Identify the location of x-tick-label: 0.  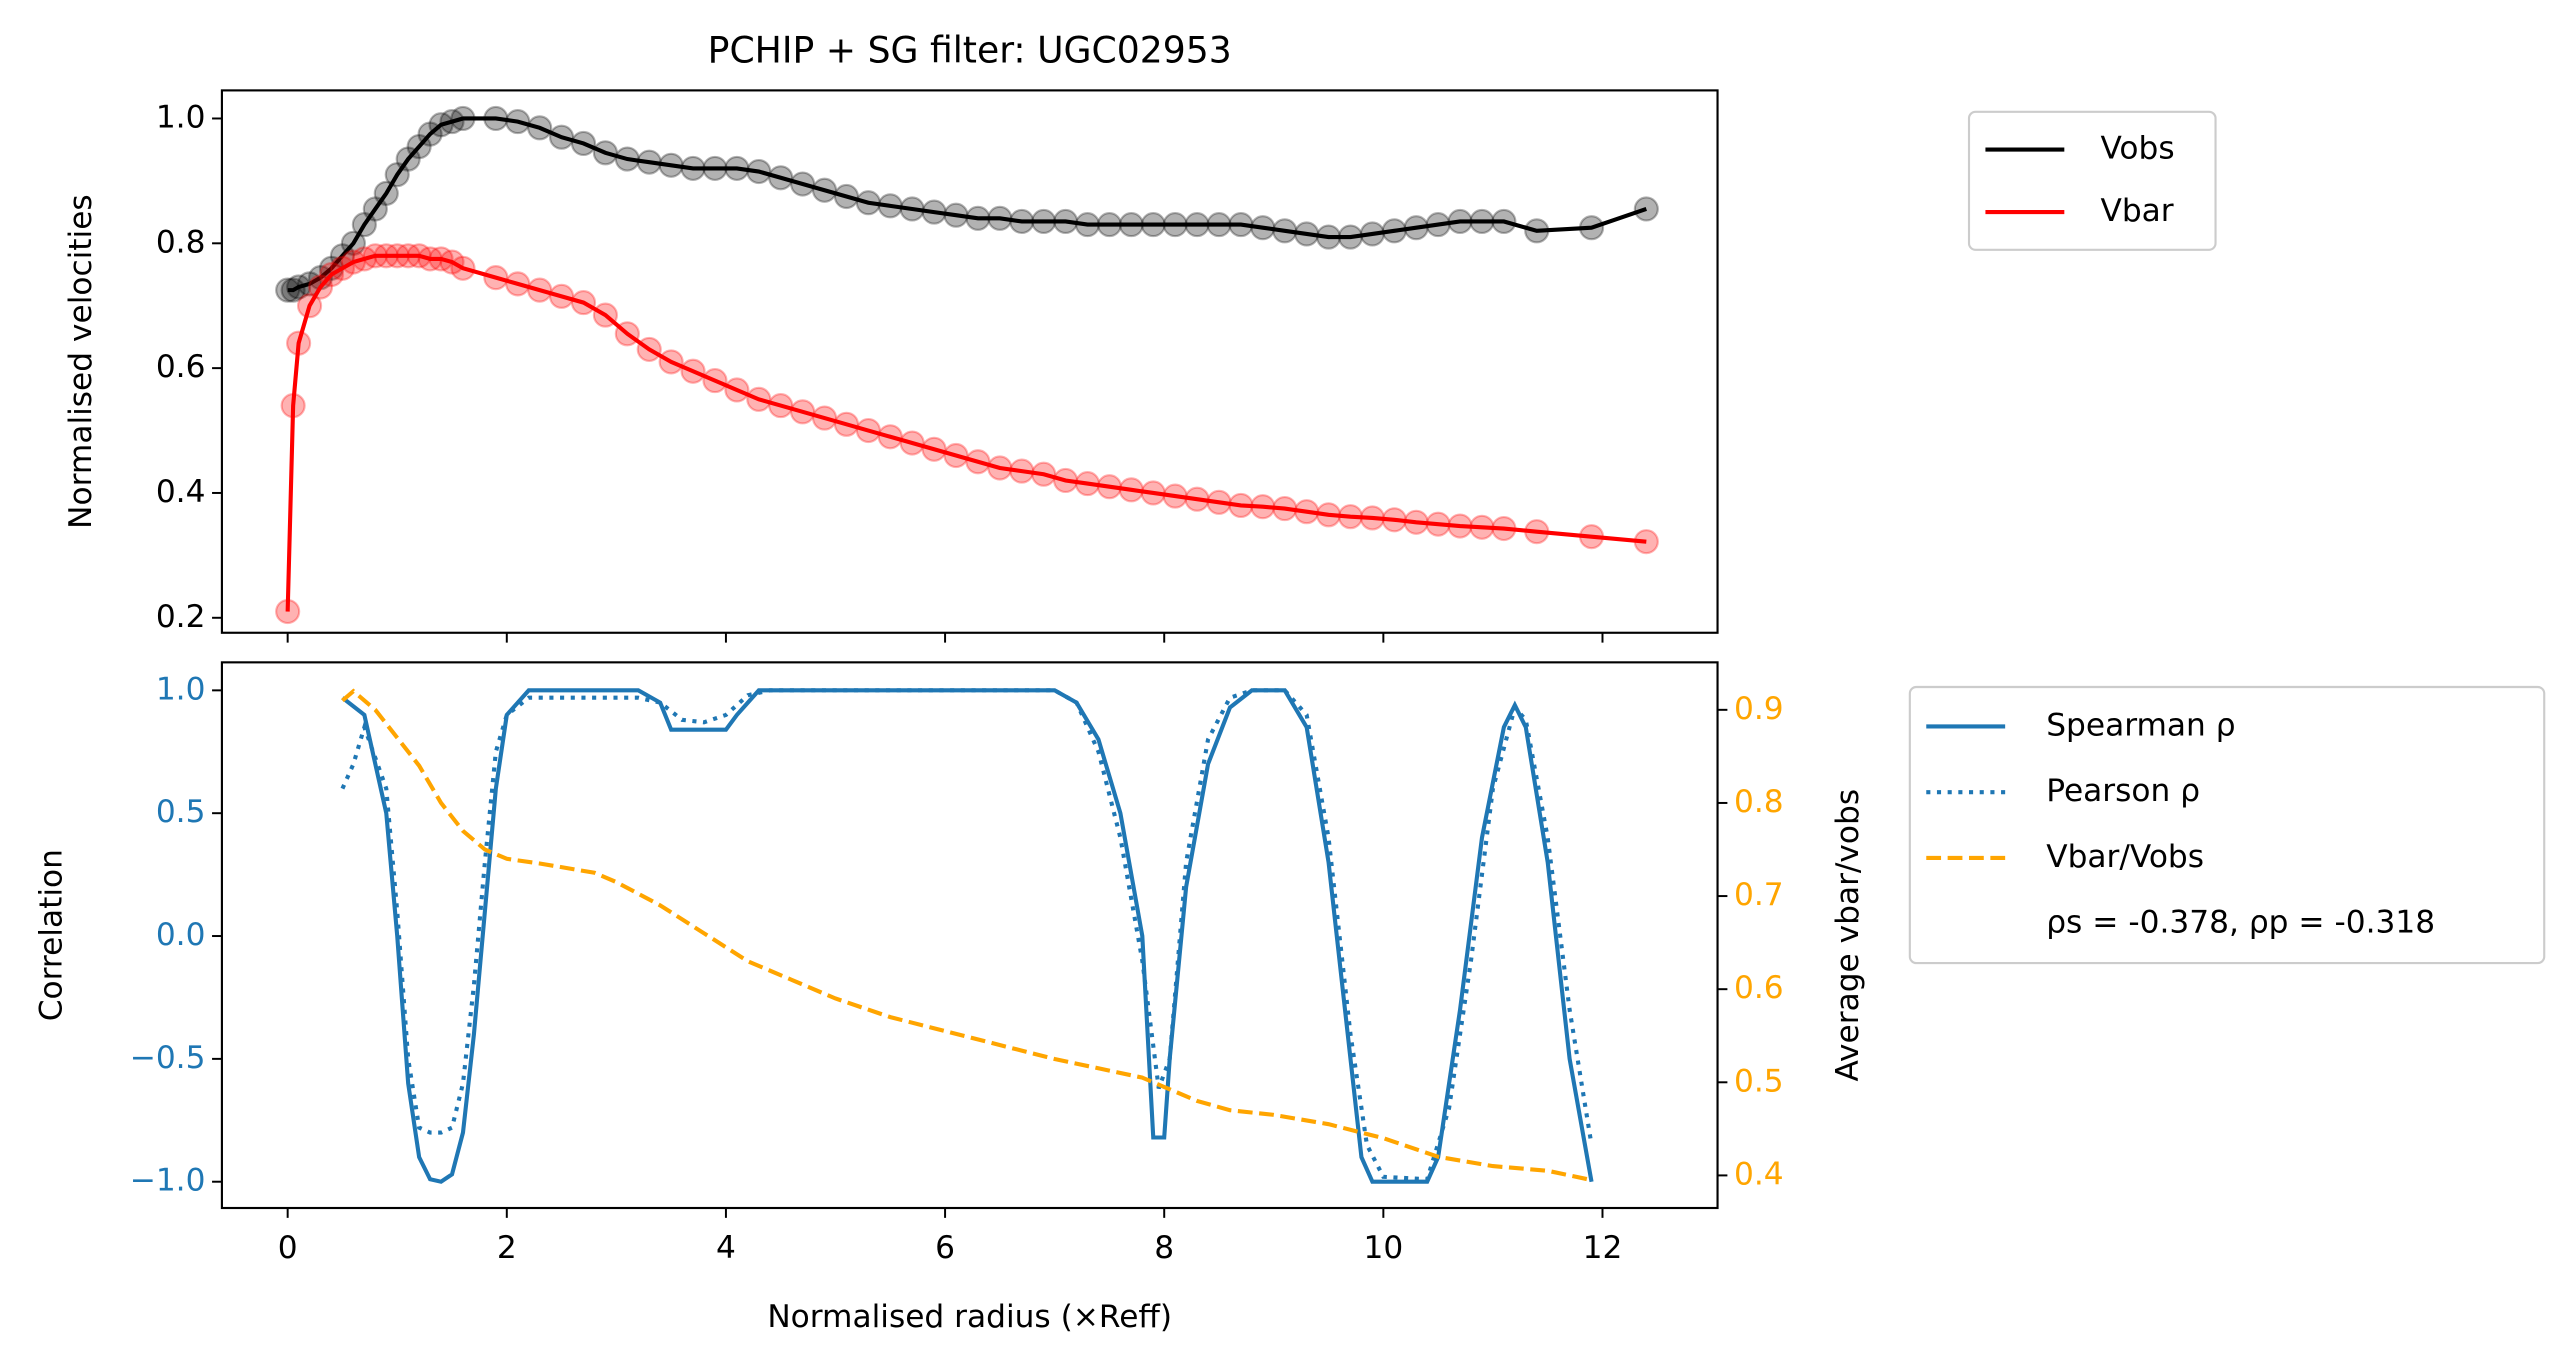
(288, 1248).